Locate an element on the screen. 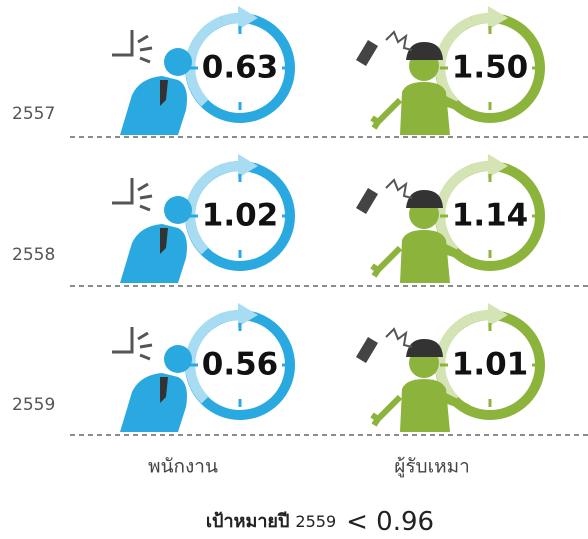 The height and width of the screenshot is (539, 588). employee-value: 0.56 is located at coordinates (240, 365).